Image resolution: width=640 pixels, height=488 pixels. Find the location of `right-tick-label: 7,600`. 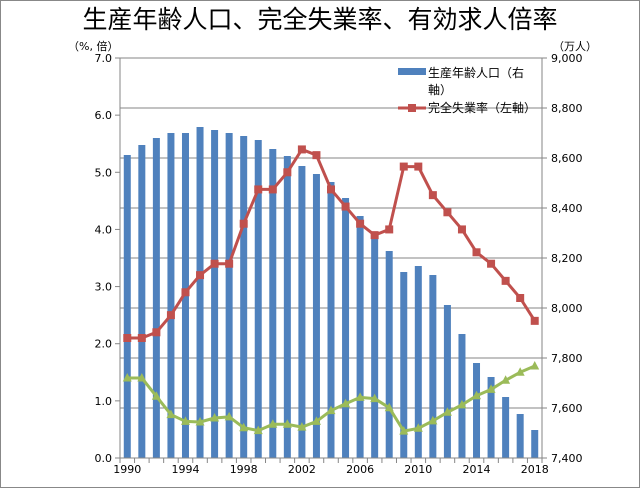

right-tick-label: 7,600 is located at coordinates (567, 408).